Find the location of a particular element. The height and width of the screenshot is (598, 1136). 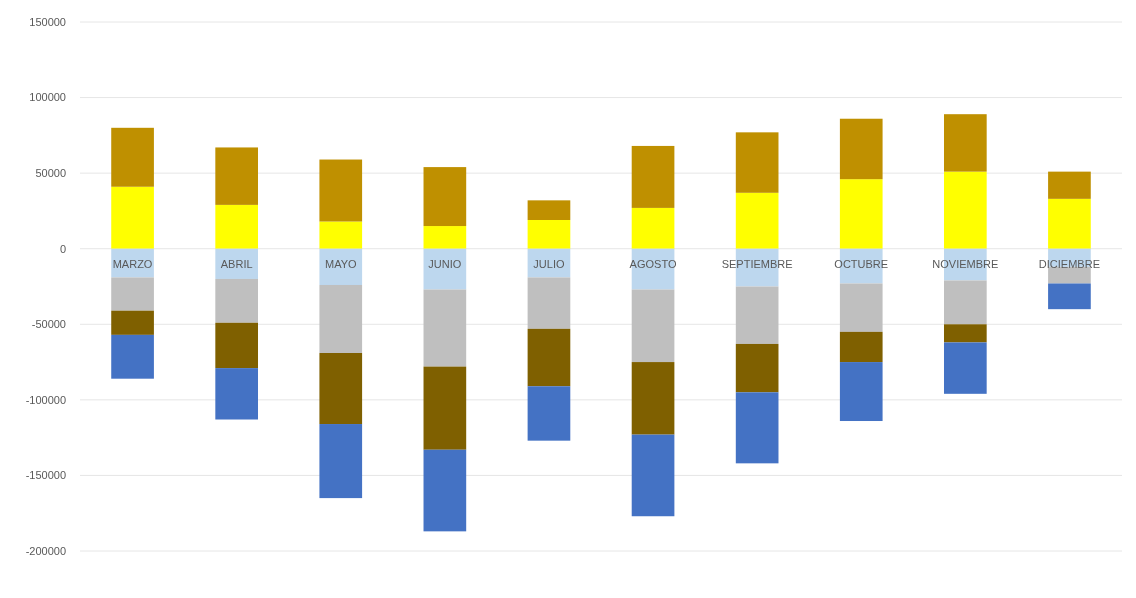

x-tick-label: NOVIEMBRE is located at coordinates (965, 263).